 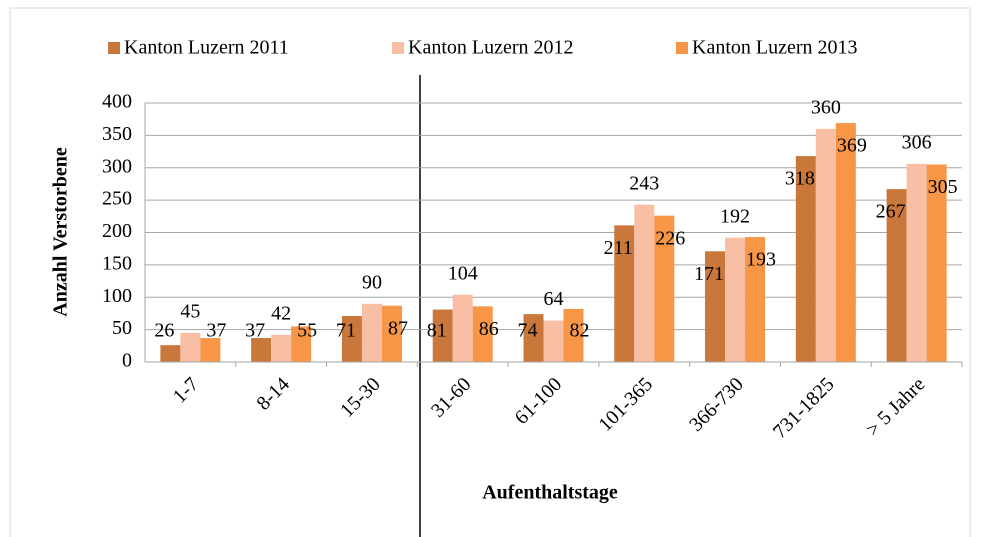 What do you see at coordinates (117, 296) in the screenshot?
I see `y-tick-label: 100` at bounding box center [117, 296].